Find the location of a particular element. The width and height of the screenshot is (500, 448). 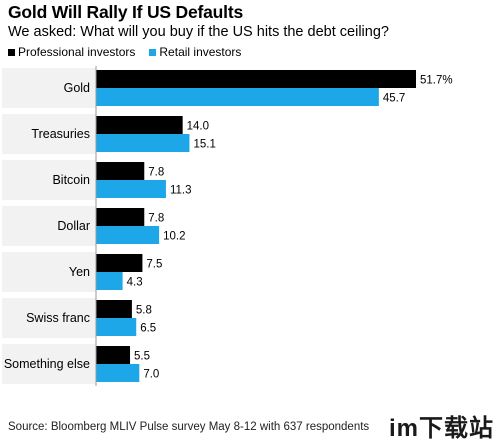

category-label-yen: Yen is located at coordinates (79, 272).